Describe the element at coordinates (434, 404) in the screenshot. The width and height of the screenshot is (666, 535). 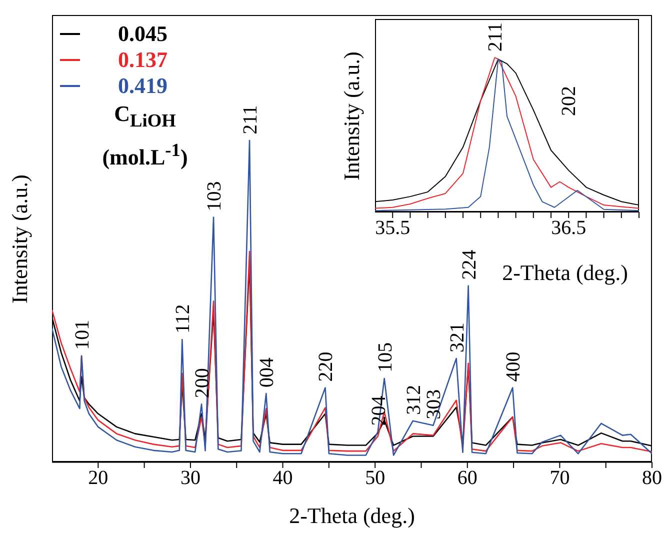
I see `annotation: 303` at that location.